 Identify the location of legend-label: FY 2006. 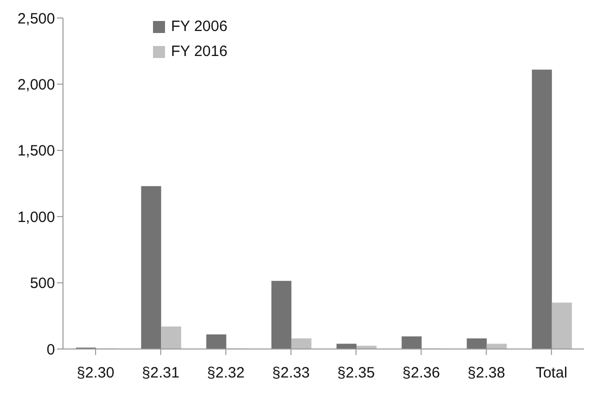
(199, 26).